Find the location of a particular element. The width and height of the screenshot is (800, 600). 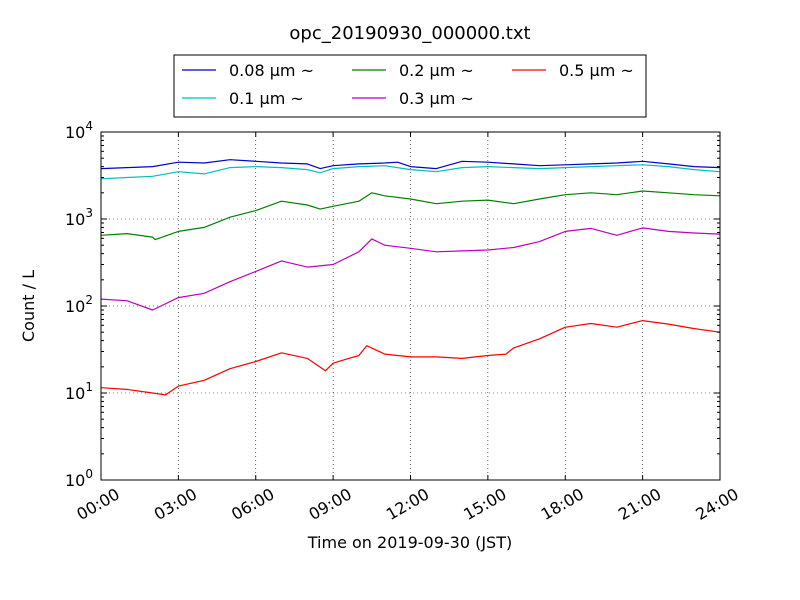

x-tick-label: 15:00 is located at coordinates (484, 504).